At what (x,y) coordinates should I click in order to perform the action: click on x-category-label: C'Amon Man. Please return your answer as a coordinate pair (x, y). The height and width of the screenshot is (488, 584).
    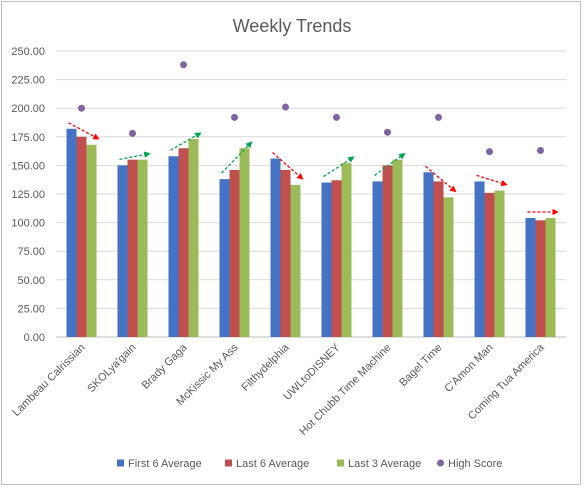
    Looking at the image, I should click on (468, 368).